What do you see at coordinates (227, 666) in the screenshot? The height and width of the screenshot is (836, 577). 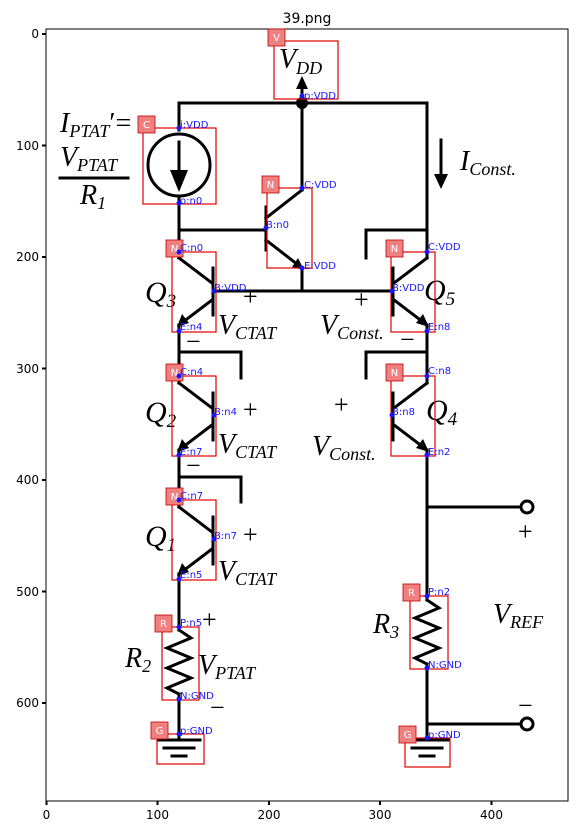 I see `vptat-label: VPTAT` at bounding box center [227, 666].